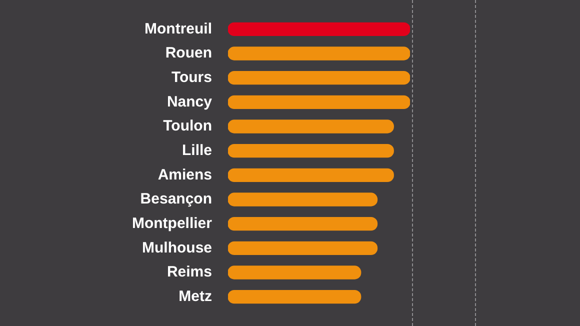 Image resolution: width=580 pixels, height=326 pixels. What do you see at coordinates (189, 101) in the screenshot?
I see `y-tick-label: Nancy` at bounding box center [189, 101].